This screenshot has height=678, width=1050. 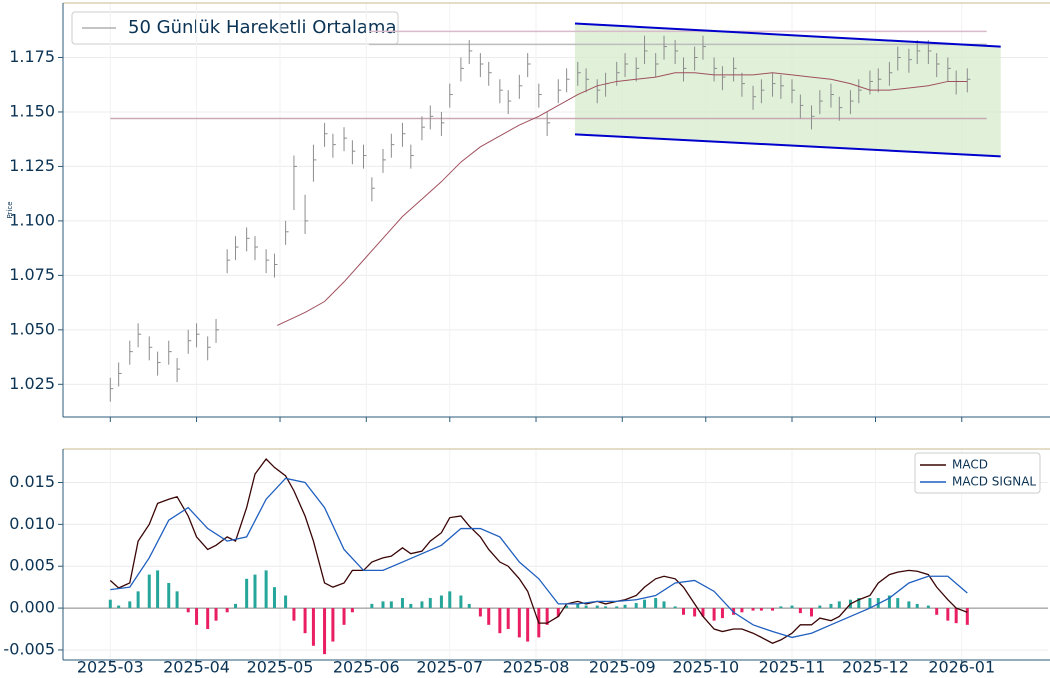 What do you see at coordinates (977, 473) in the screenshot?
I see `legend-box` at bounding box center [977, 473].